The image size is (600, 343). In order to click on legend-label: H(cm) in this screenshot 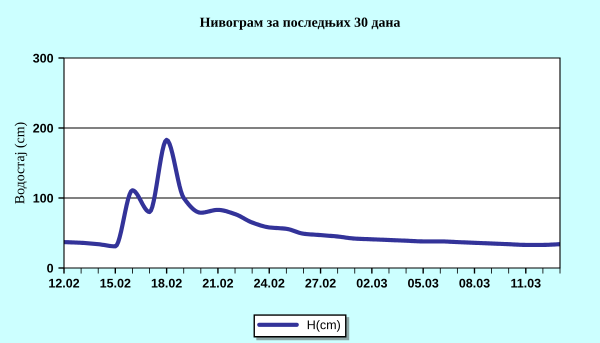, I will do `click(324, 326)`.